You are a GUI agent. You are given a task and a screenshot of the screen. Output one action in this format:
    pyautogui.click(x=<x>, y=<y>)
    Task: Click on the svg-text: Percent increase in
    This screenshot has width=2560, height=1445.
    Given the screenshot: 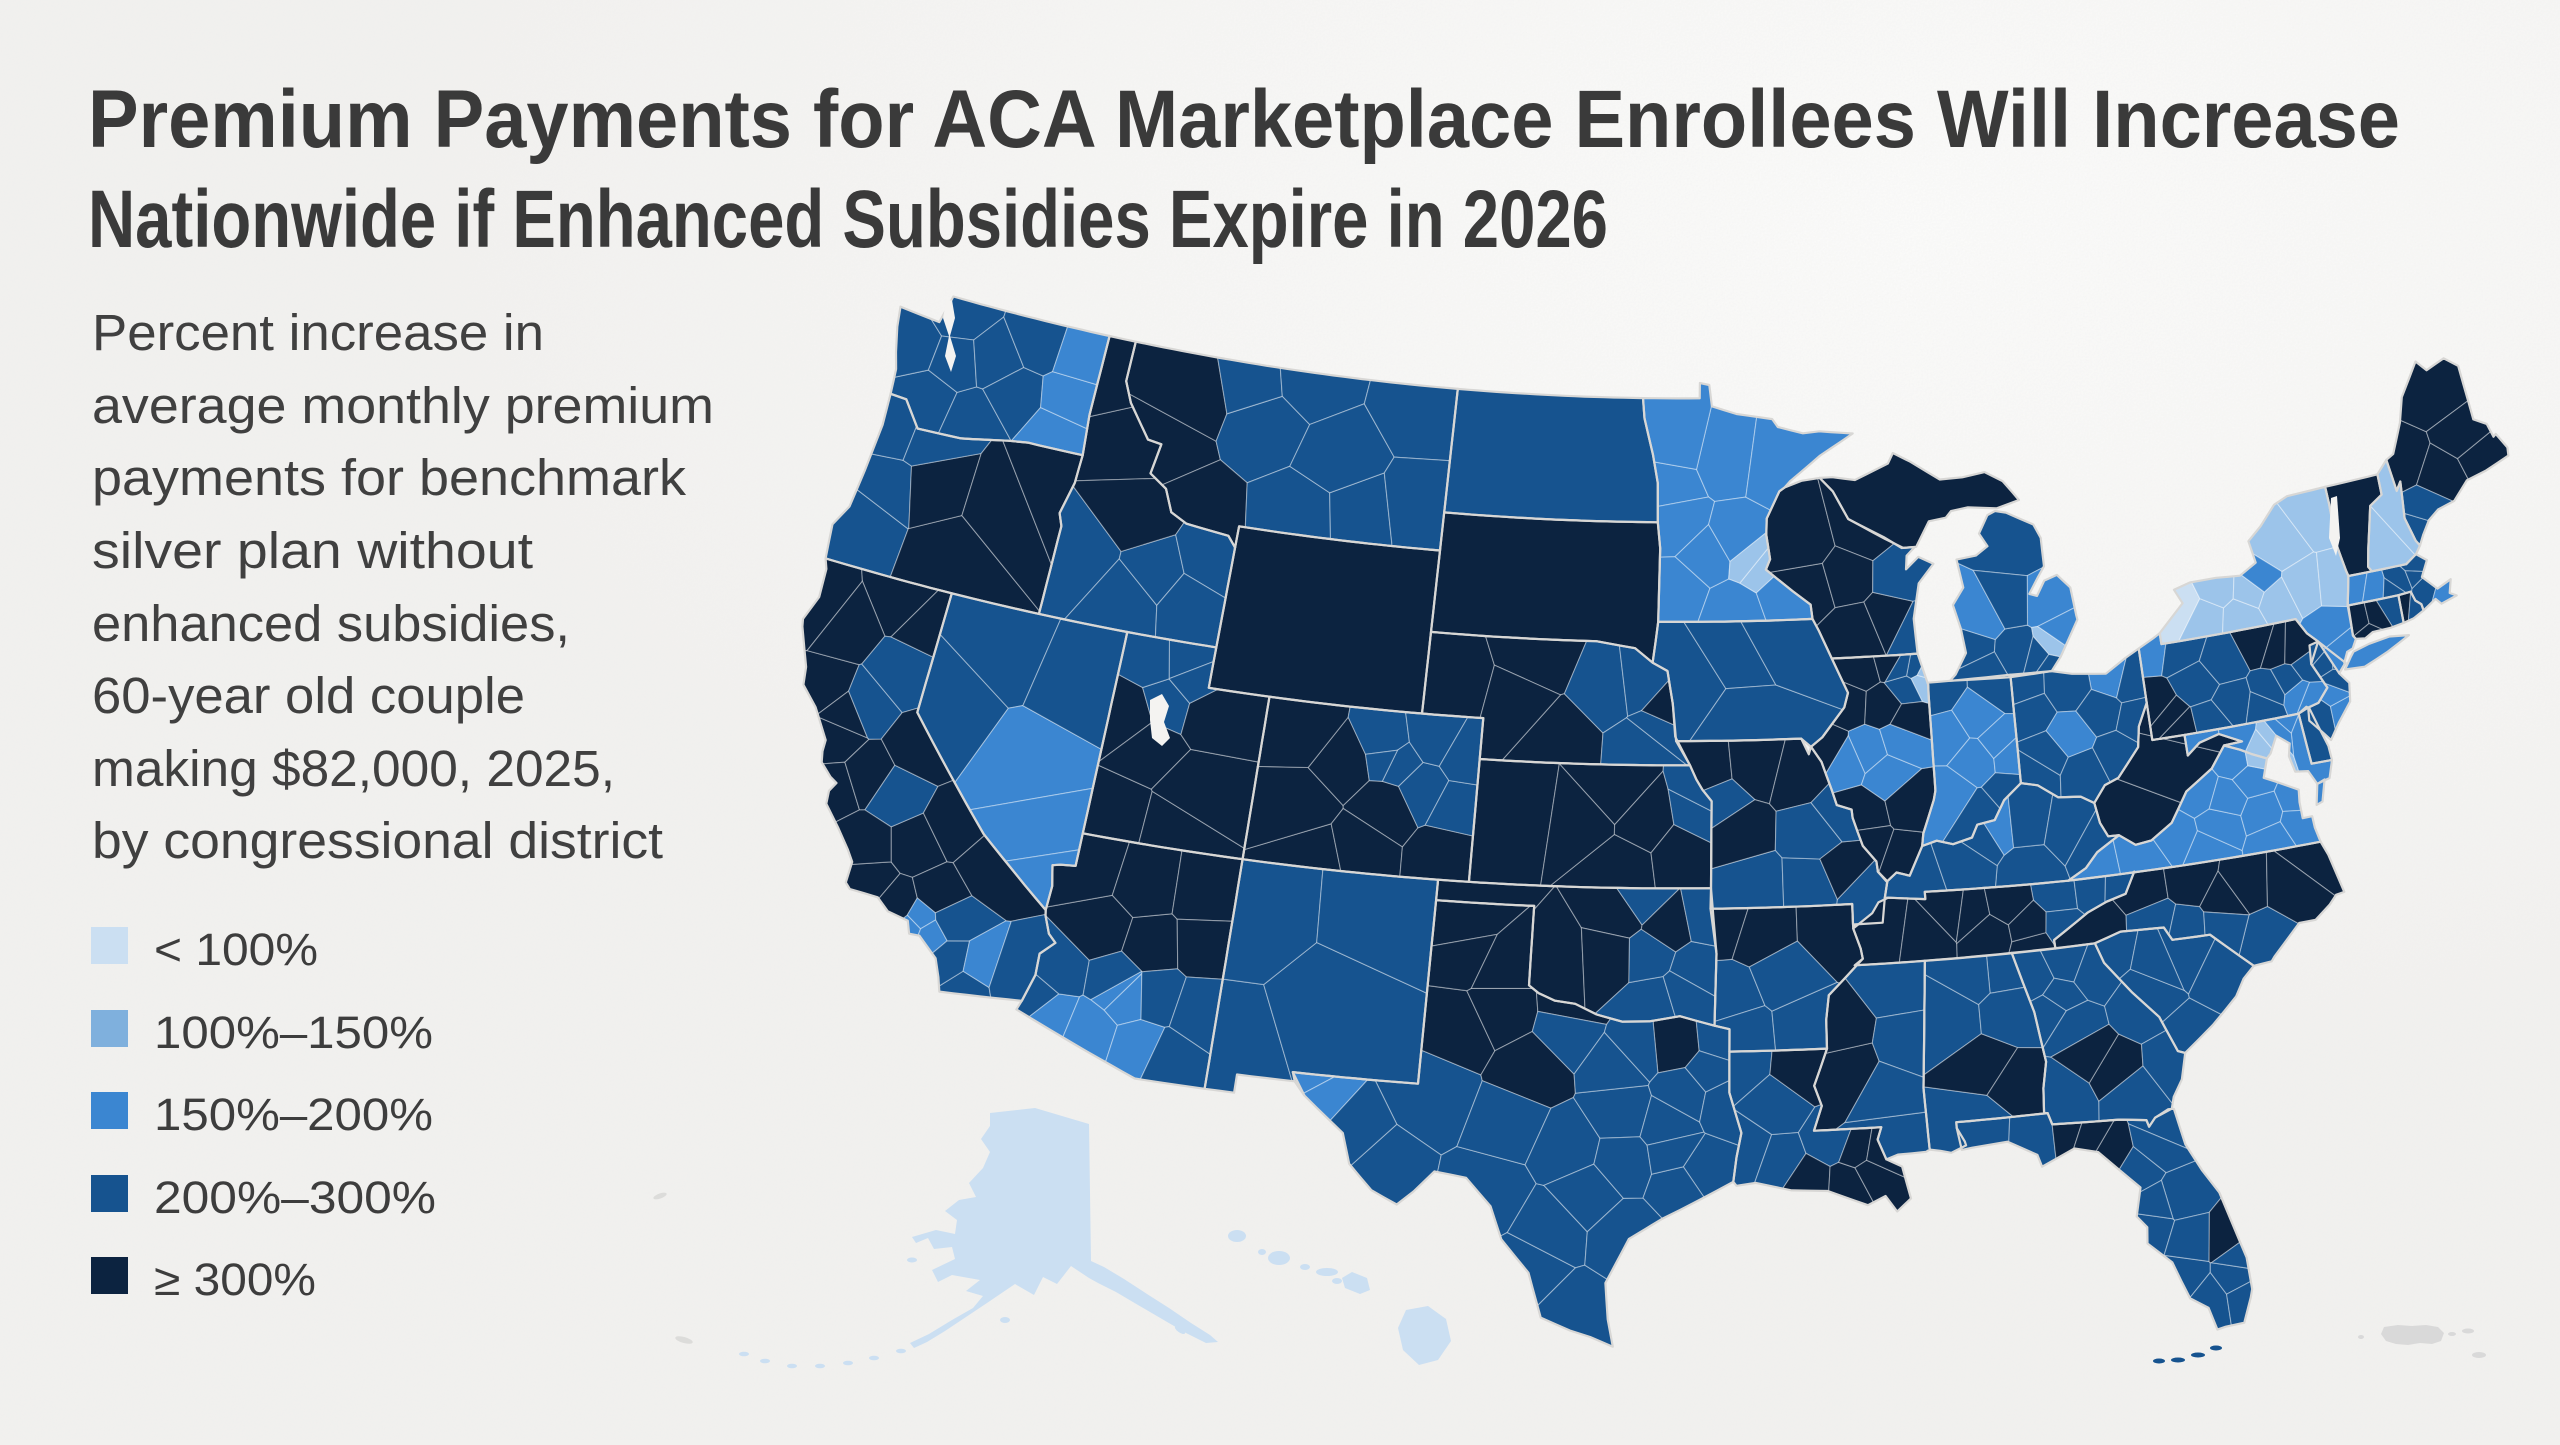 What is the action you would take?
    pyautogui.click(x=318, y=332)
    